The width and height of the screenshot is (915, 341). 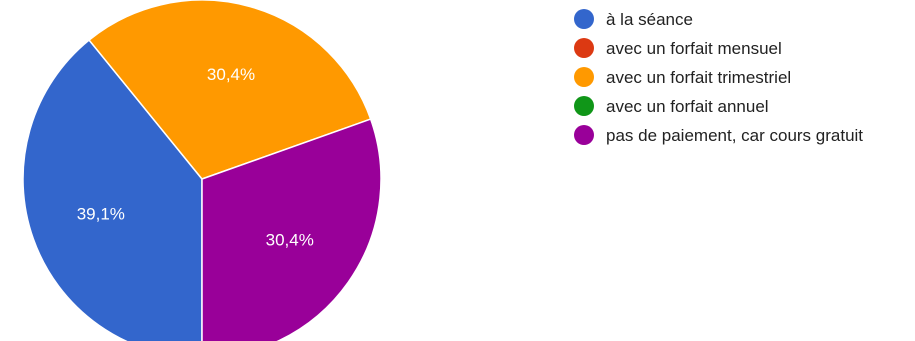 I want to click on legend-swatch-blue-icon, so click(x=584, y=19).